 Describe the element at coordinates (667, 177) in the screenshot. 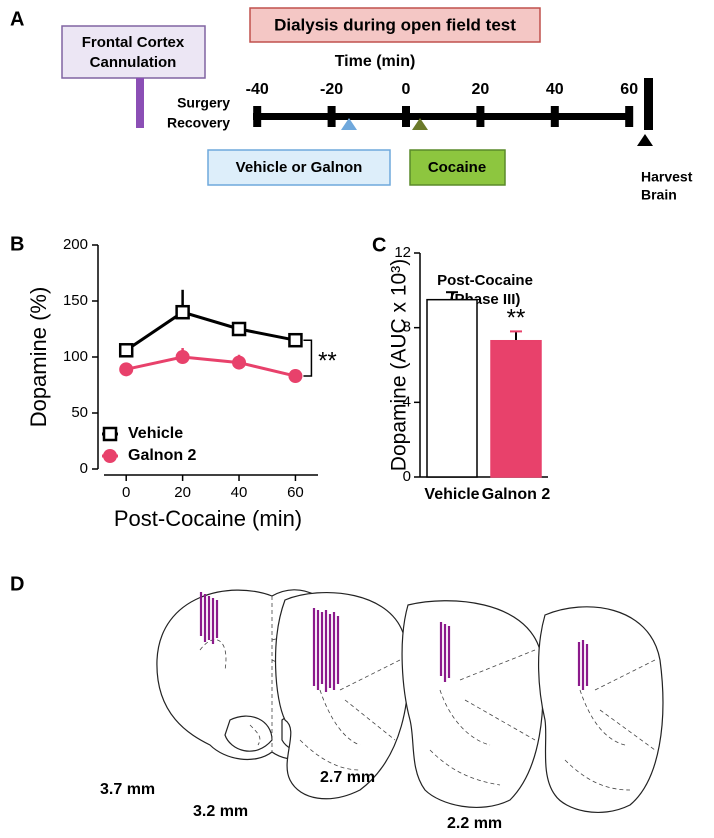

I see `harvest-text: Harvest` at that location.